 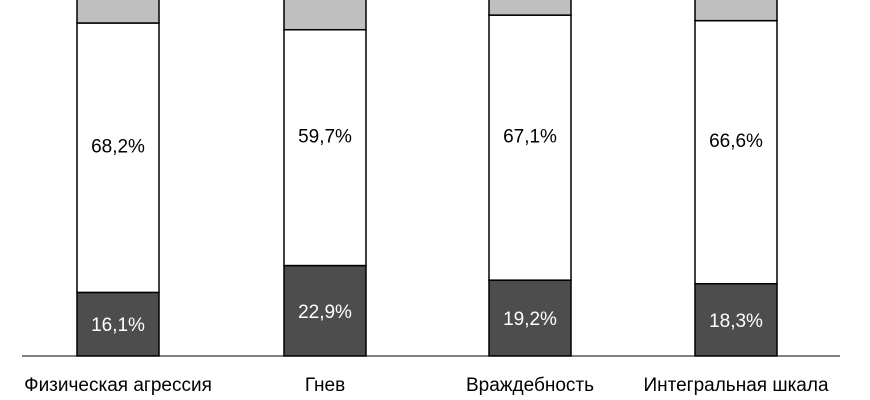 What do you see at coordinates (736, 385) in the screenshot?
I see `x-tick-label: Интегральная шкала` at bounding box center [736, 385].